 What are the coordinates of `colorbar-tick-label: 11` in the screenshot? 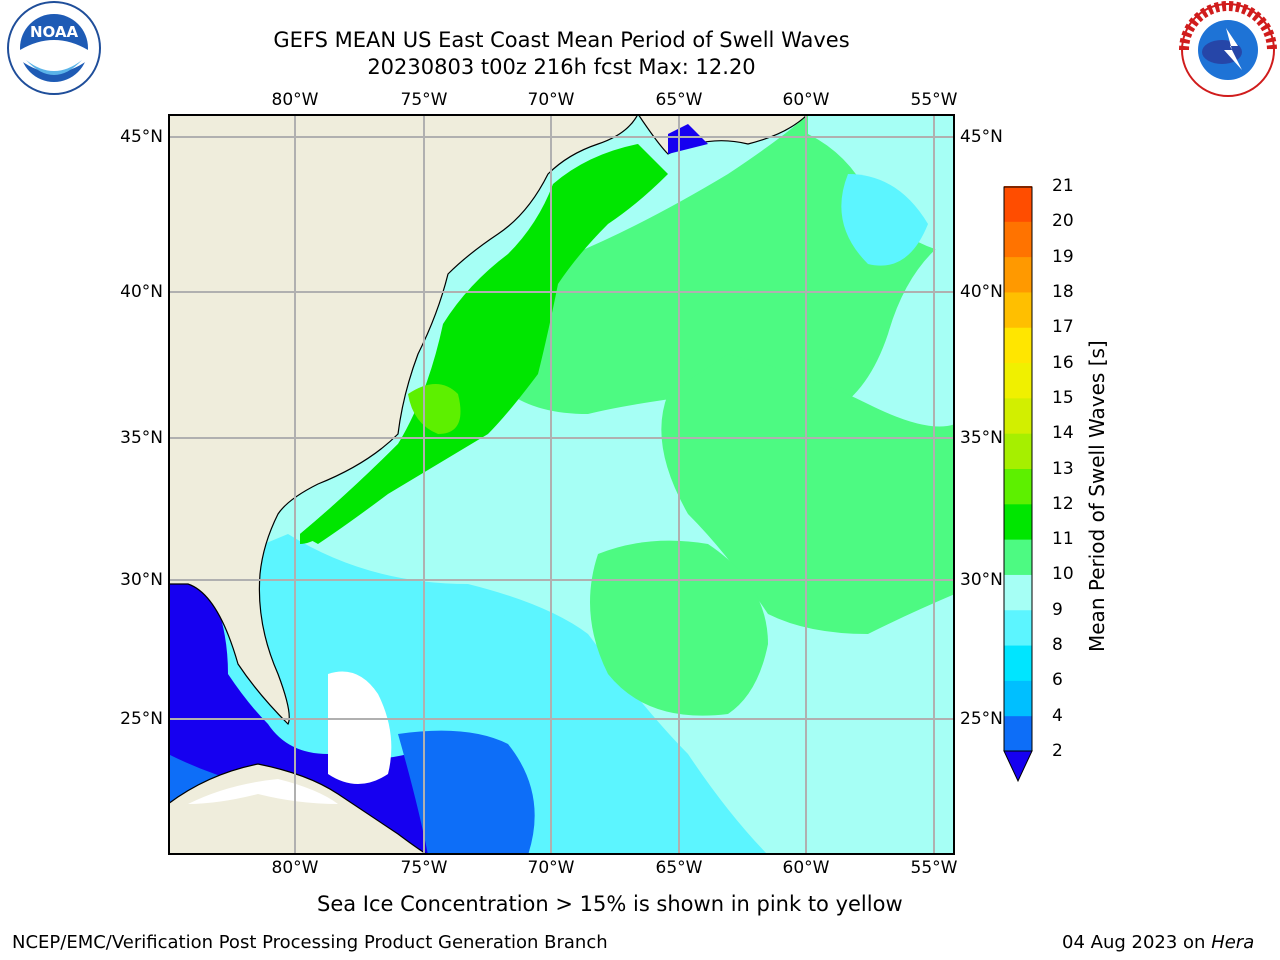 It's located at (1063, 539).